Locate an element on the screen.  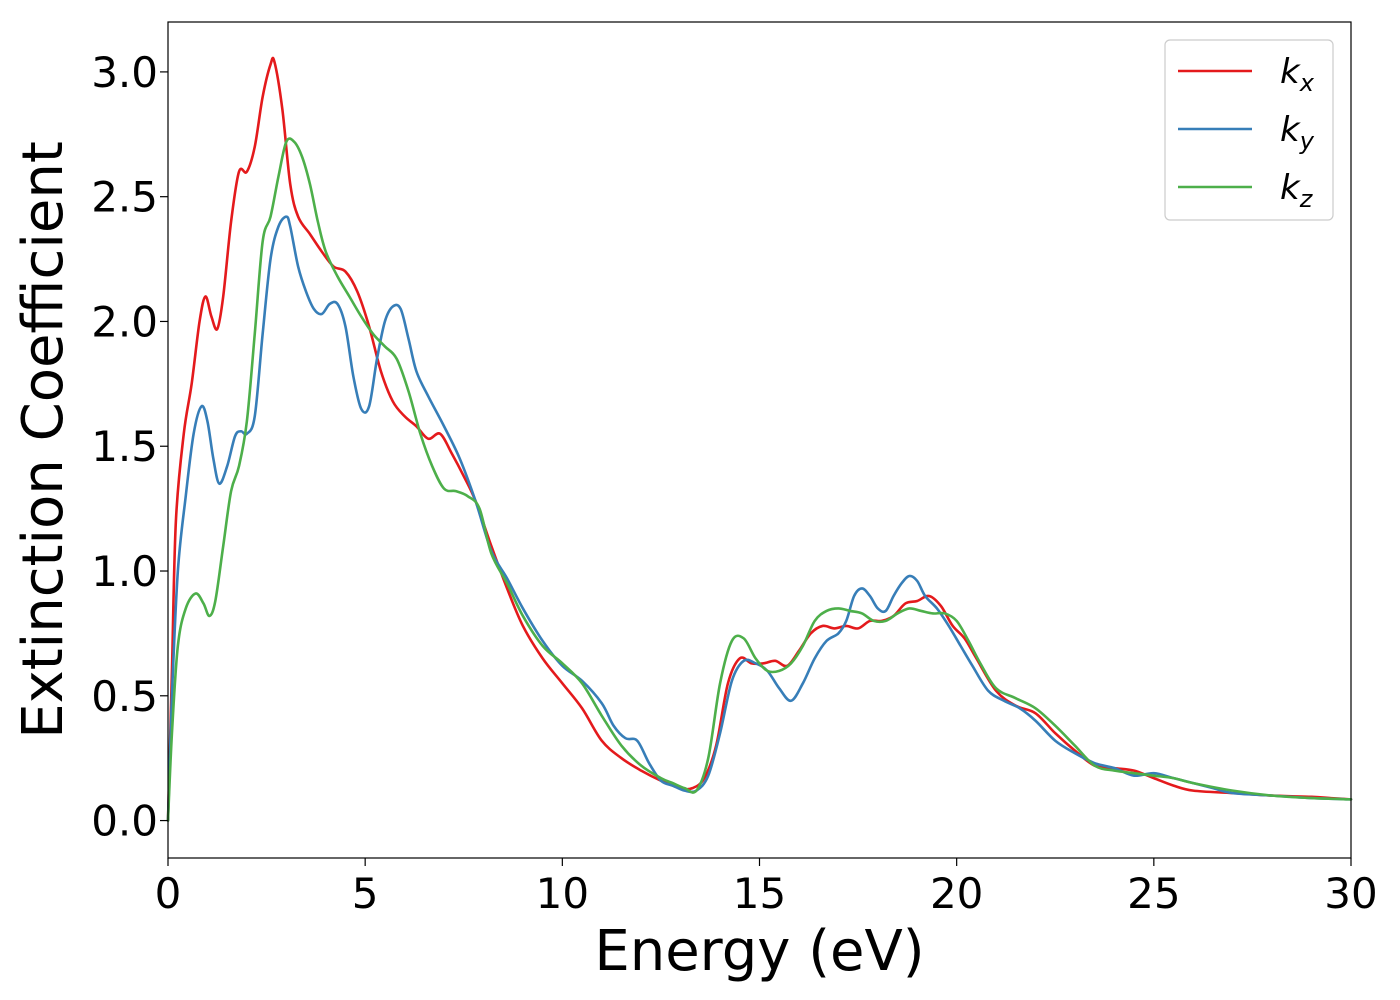
y-tick-label: 0.5 is located at coordinates (124, 696).